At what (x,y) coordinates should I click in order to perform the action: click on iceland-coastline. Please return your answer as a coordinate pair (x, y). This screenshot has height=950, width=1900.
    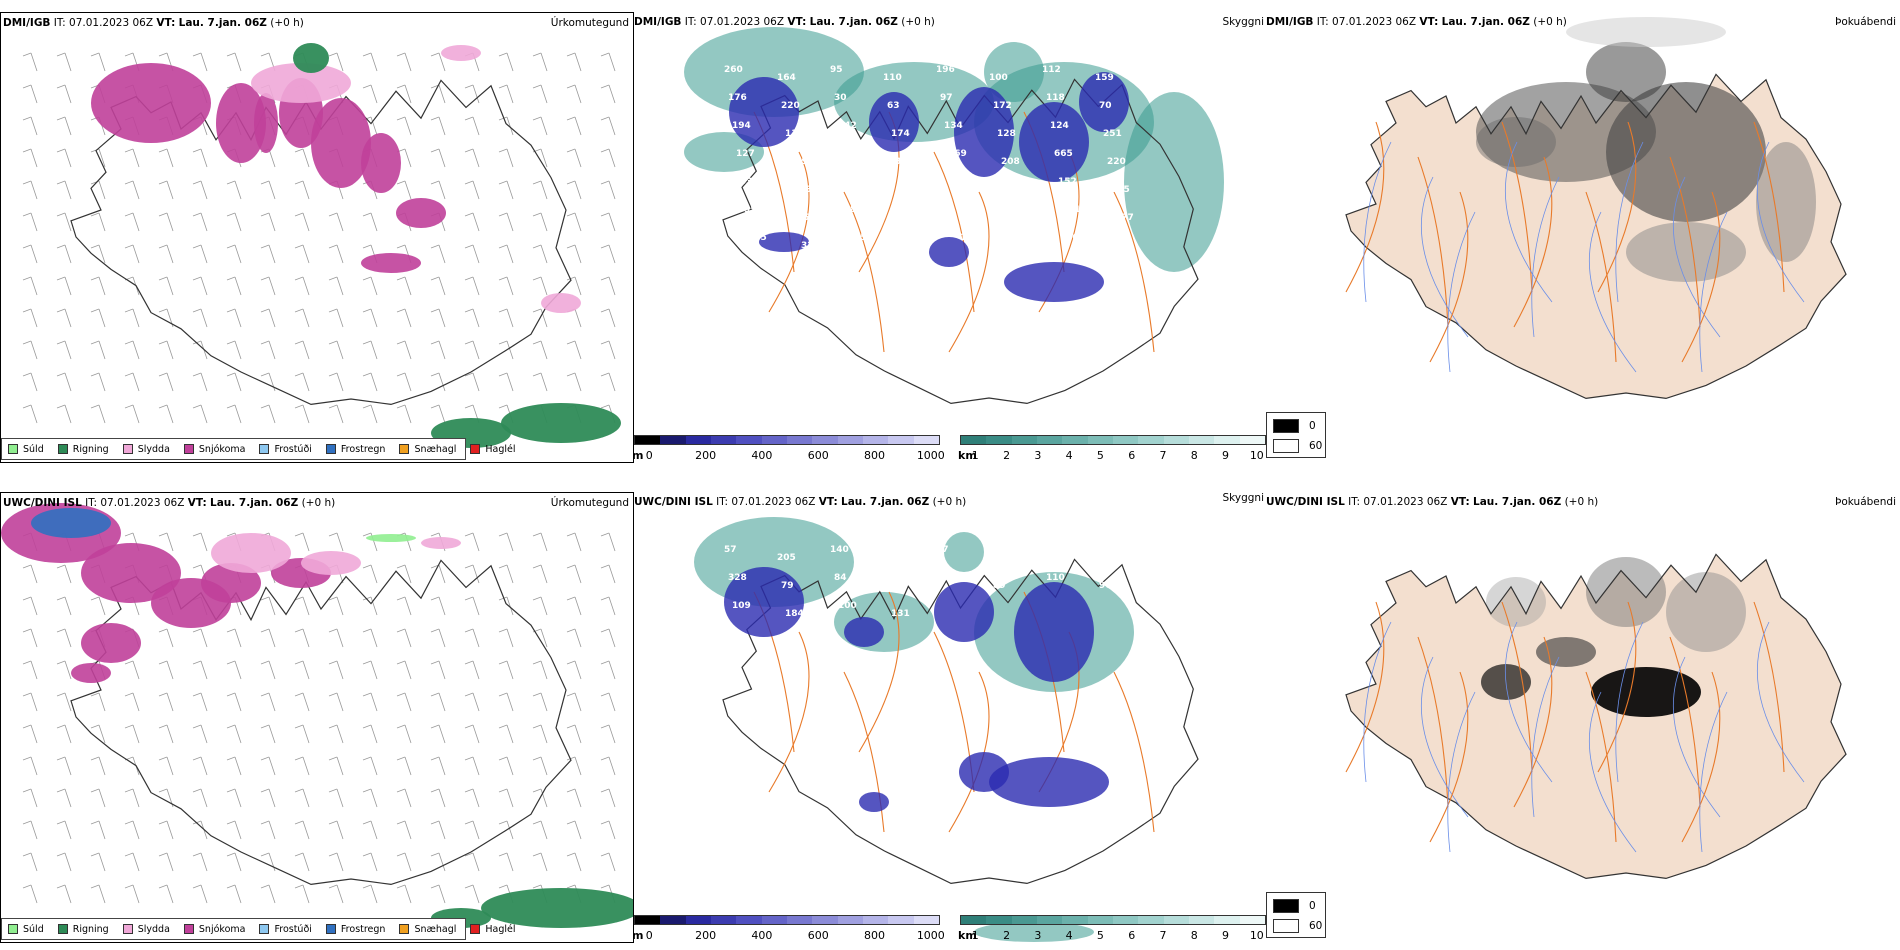
    Looking at the image, I should click on (960, 721).